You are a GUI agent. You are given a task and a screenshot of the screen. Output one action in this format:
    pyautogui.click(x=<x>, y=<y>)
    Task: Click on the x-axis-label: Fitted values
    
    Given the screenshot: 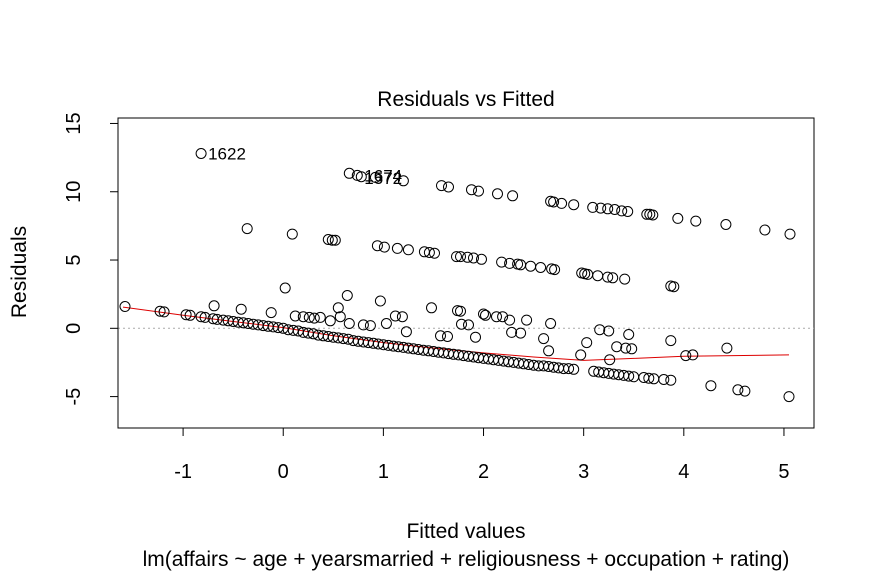 What is the action you would take?
    pyautogui.click(x=465, y=531)
    